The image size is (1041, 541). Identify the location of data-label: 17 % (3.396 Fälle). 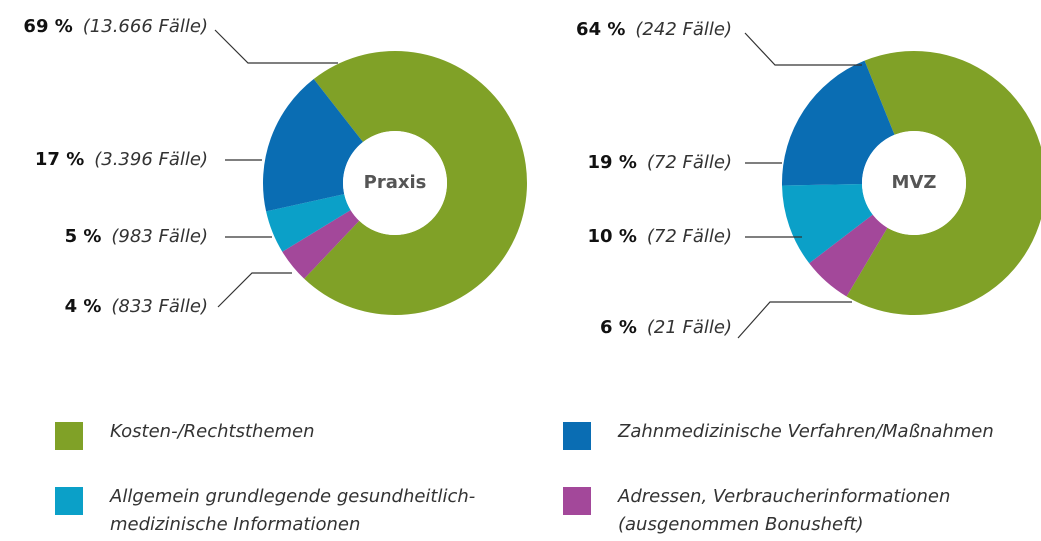
(121, 159).